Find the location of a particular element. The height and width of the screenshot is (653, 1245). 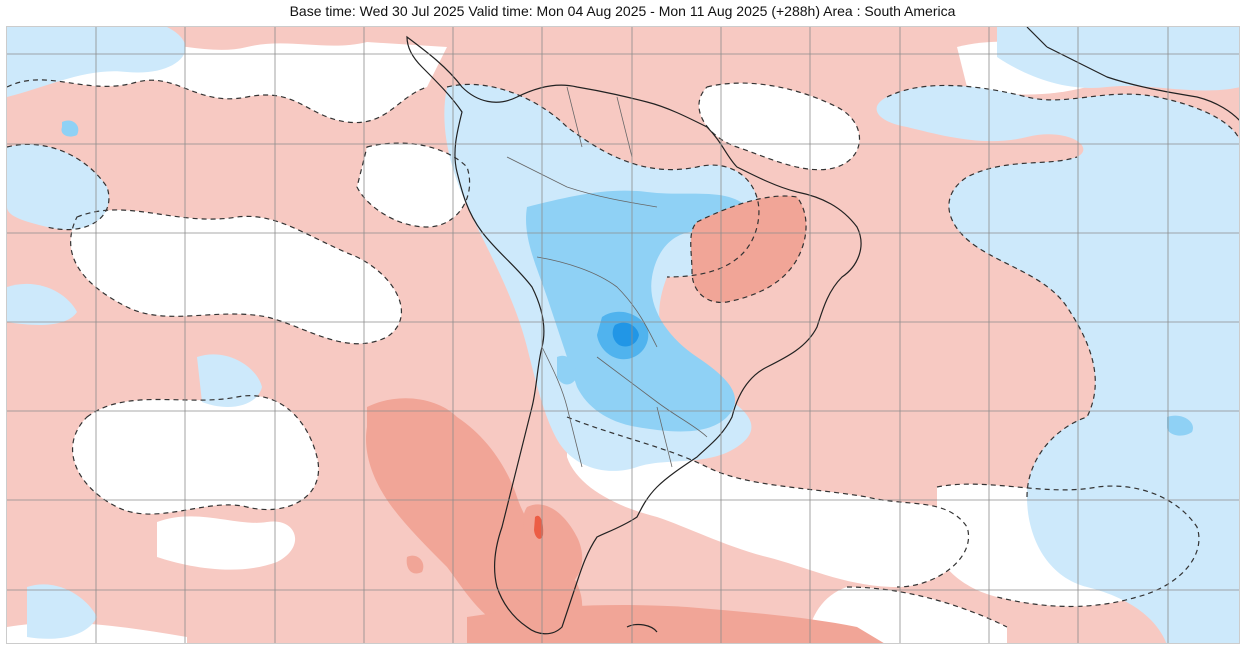

country-borders is located at coordinates (607, 277).